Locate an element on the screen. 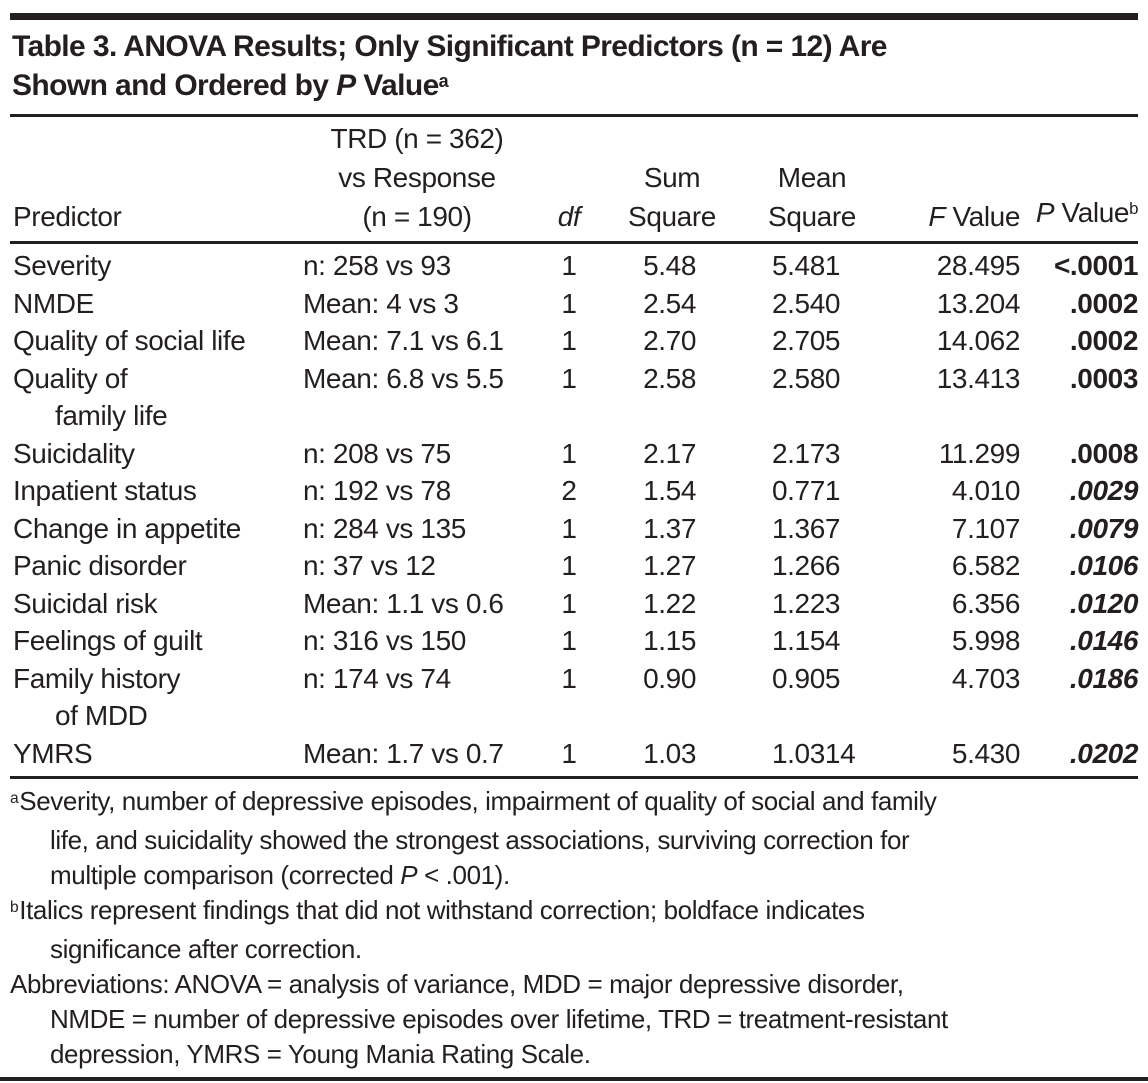 This screenshot has width=1148, height=1083. cell-predictor: Change in appetite is located at coordinates (155, 529).